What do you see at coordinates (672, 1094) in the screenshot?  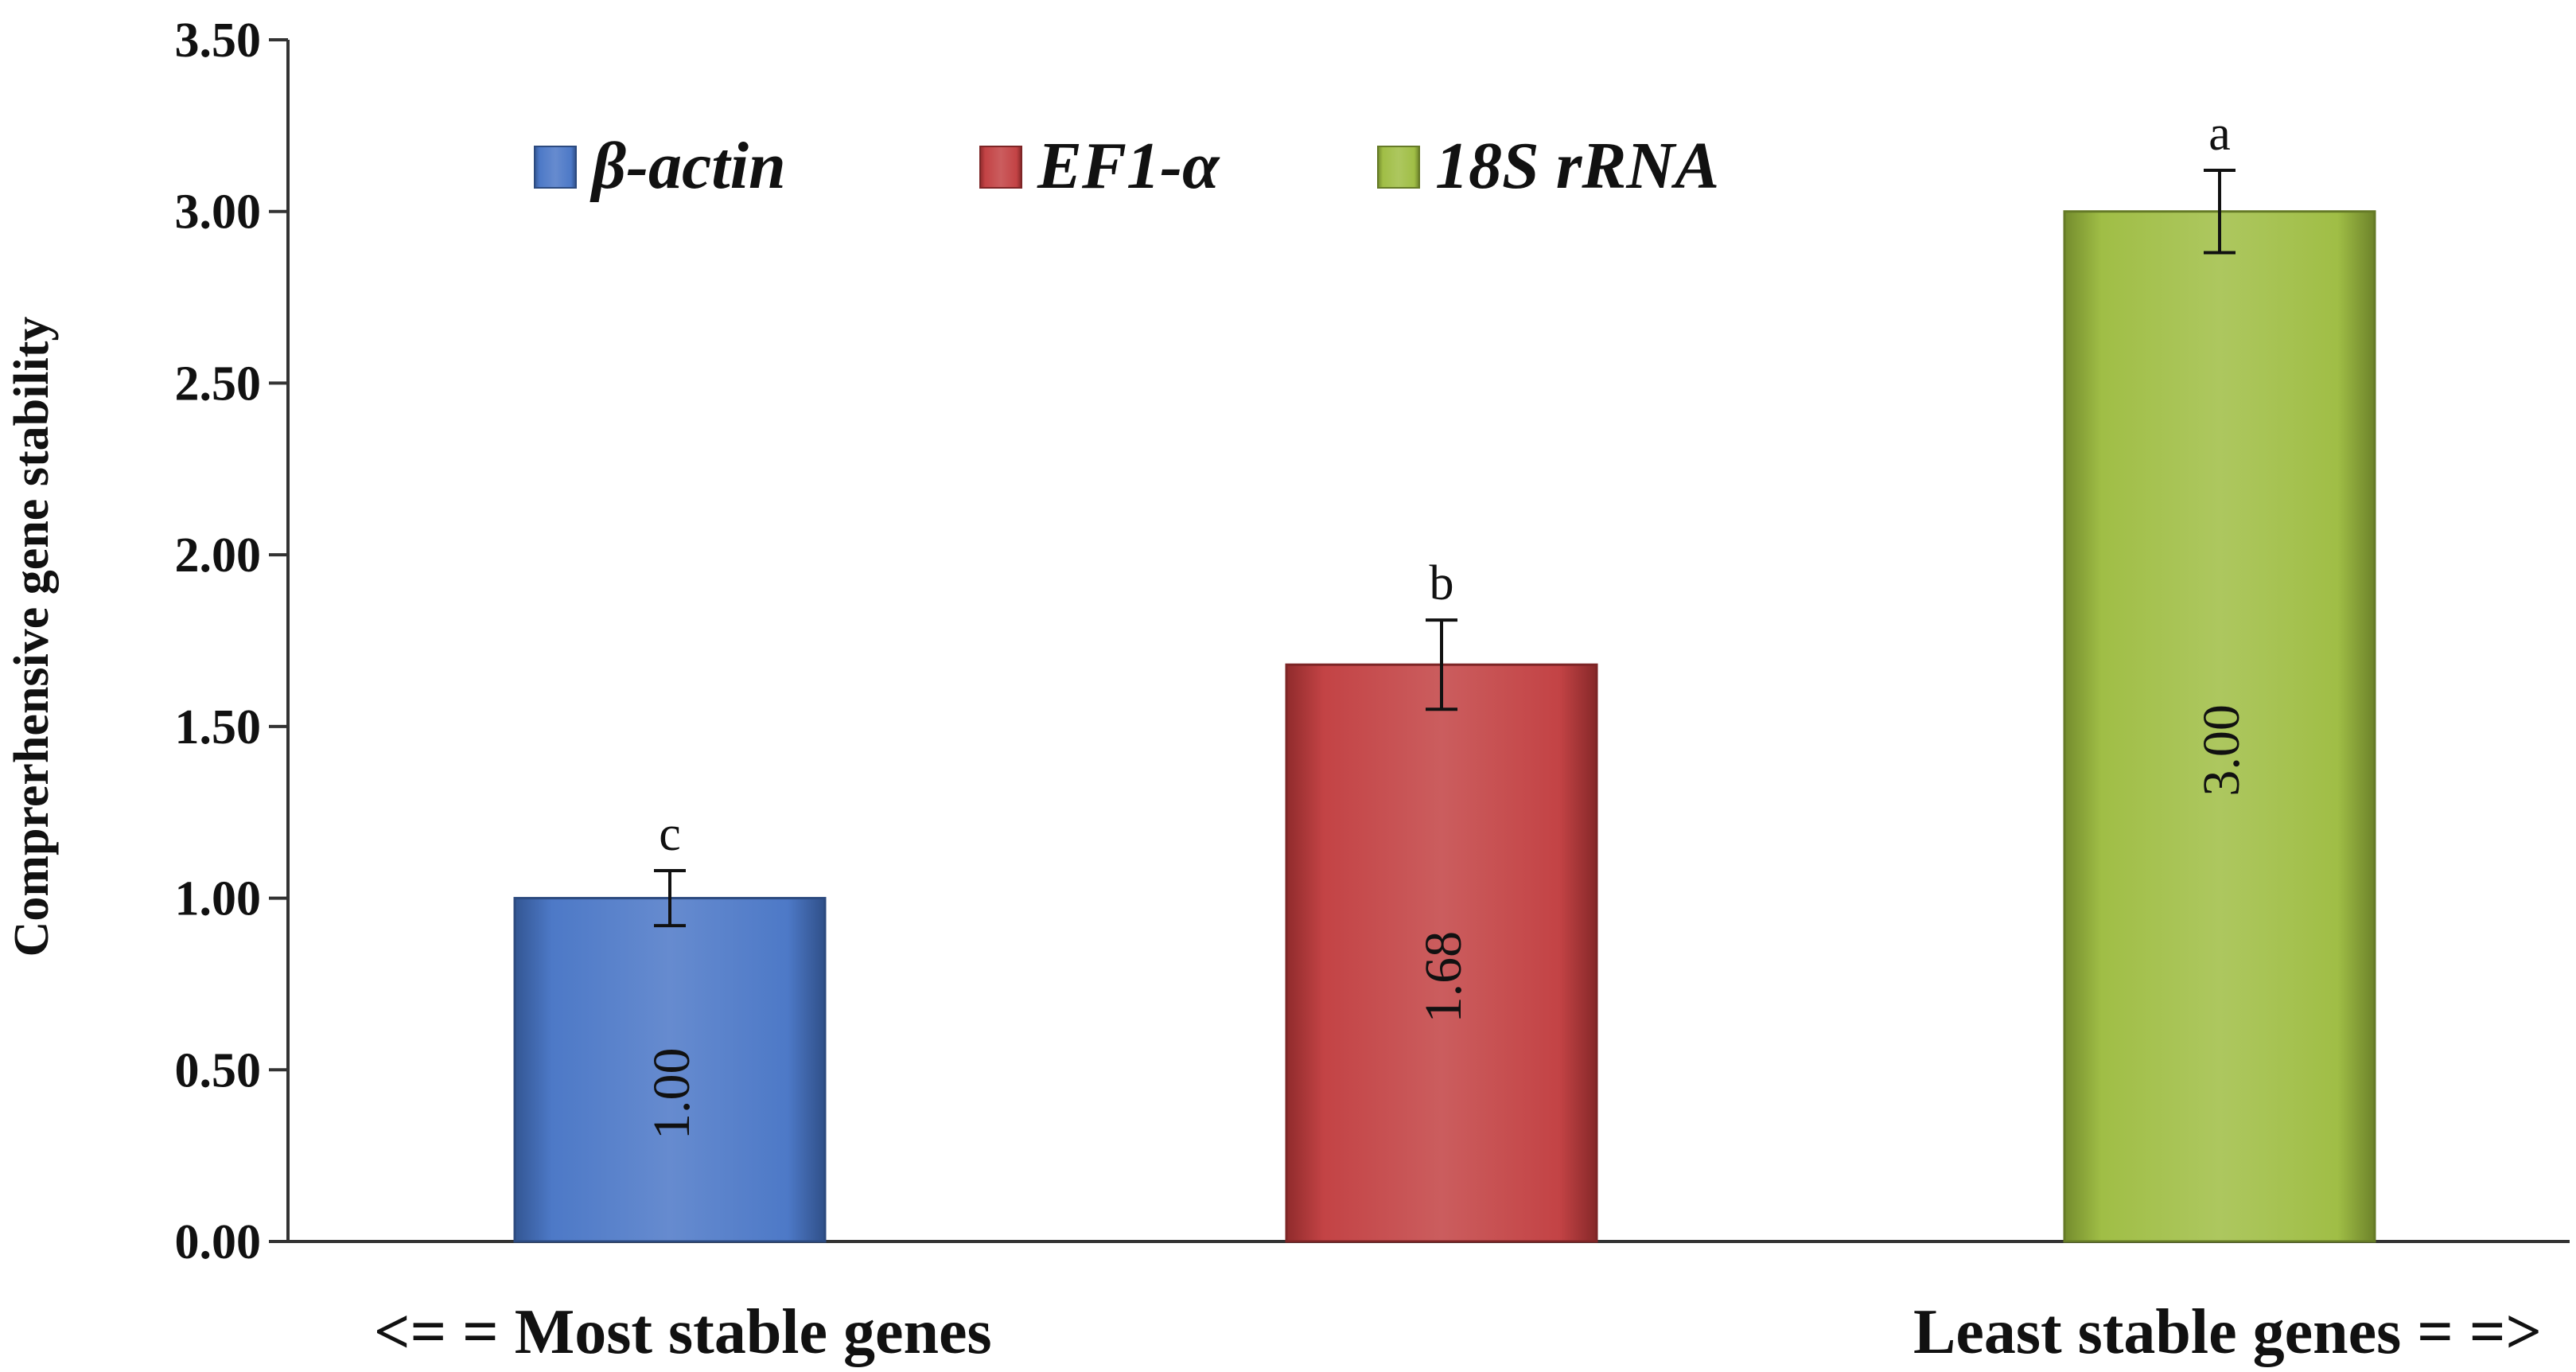 I see `bar-value-label: 1.00` at bounding box center [672, 1094].